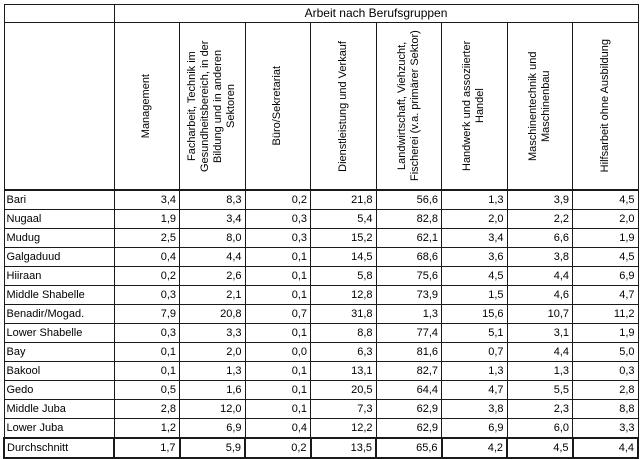 This screenshot has width=640, height=459. I want to click on table-row: Mudug 2,5 8,0 0,3 15,2 62,1 3,4 6,6 1,9, so click(321, 238).